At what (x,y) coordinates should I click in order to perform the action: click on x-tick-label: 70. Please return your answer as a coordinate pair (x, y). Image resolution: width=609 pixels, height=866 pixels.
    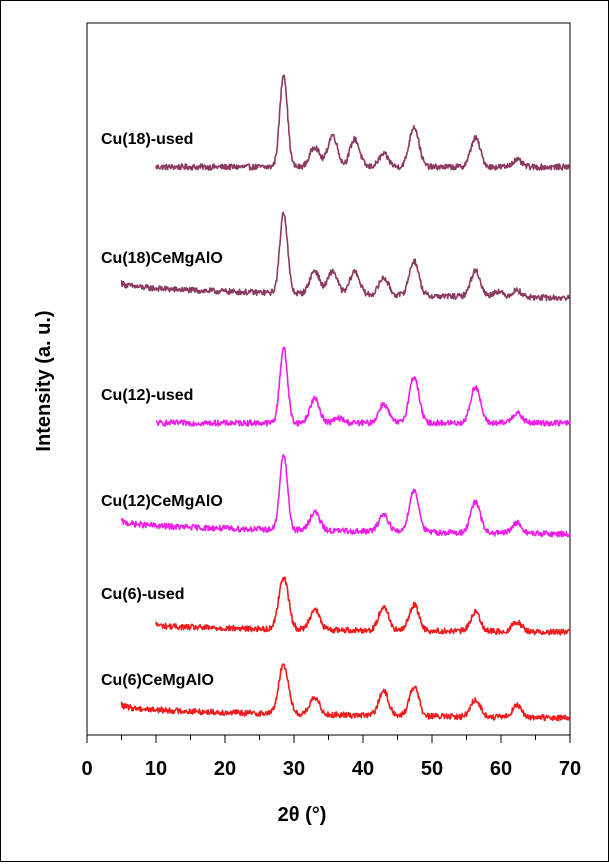
    Looking at the image, I should click on (570, 769).